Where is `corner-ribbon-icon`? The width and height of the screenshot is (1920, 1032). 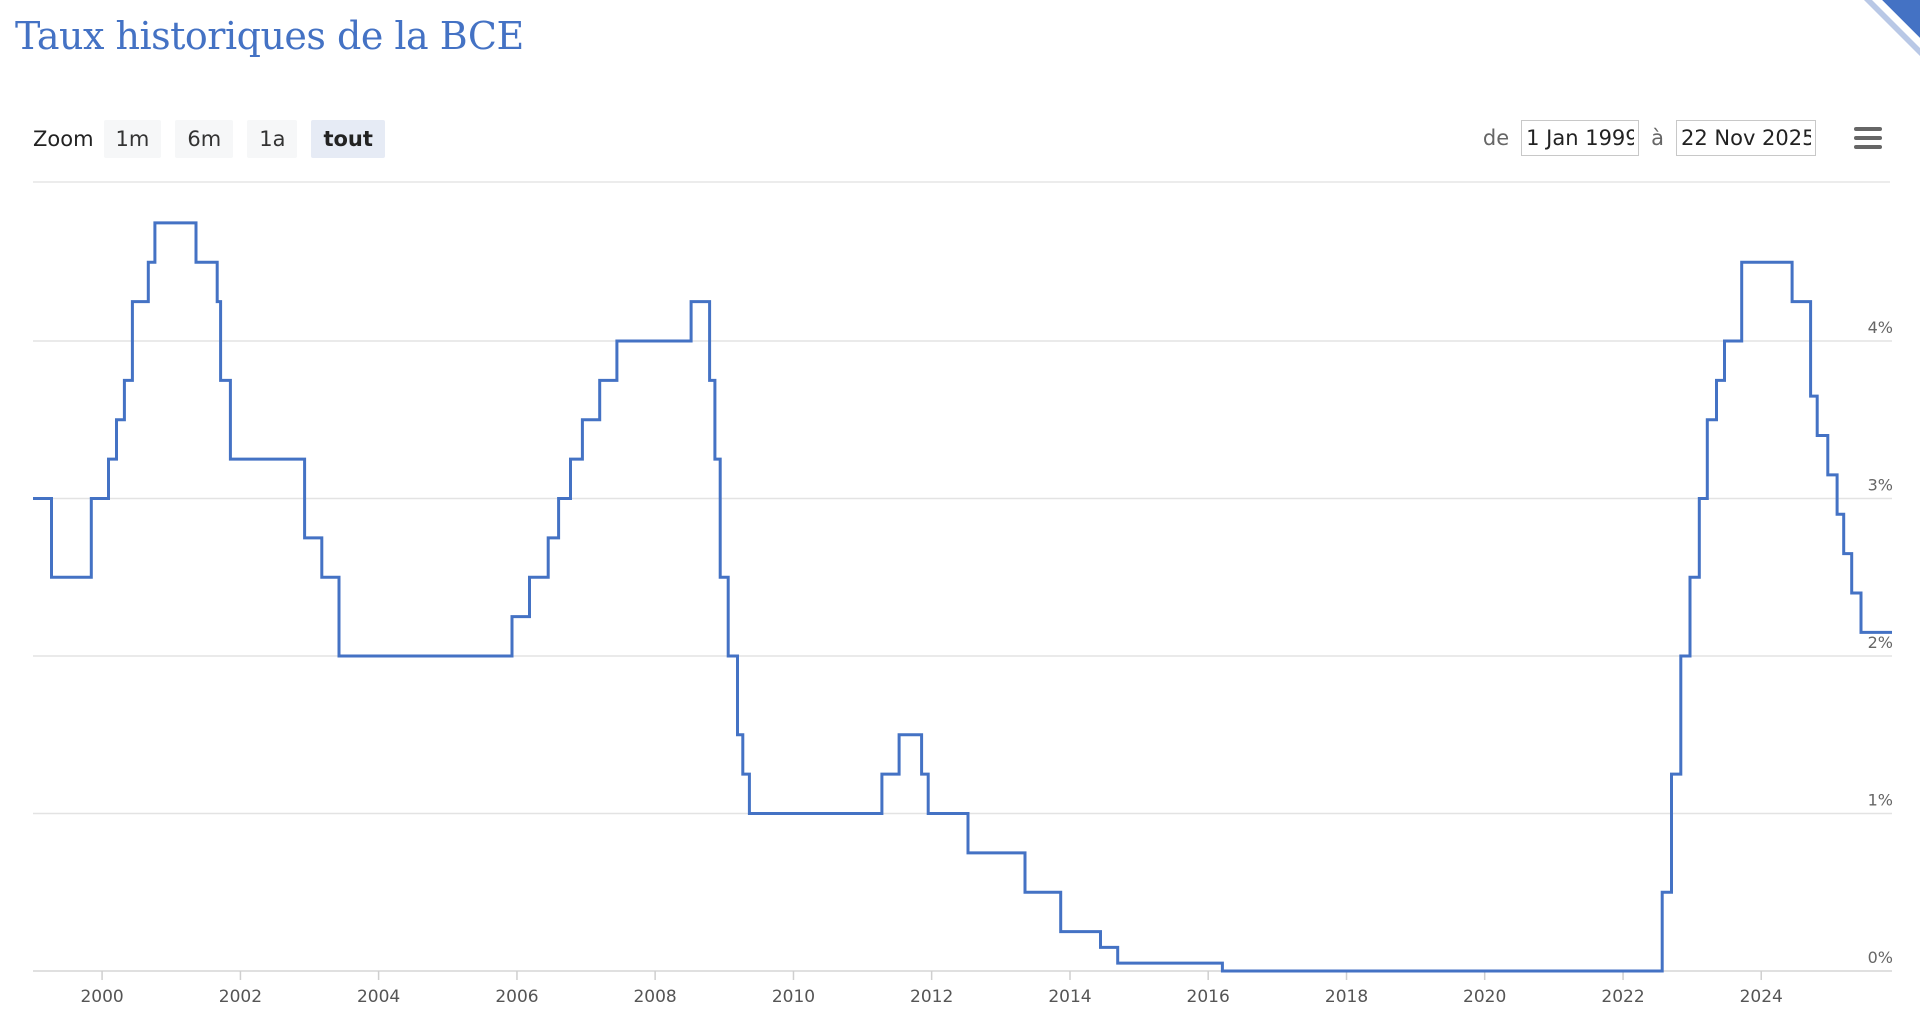
corner-ribbon-icon is located at coordinates (1892, 28).